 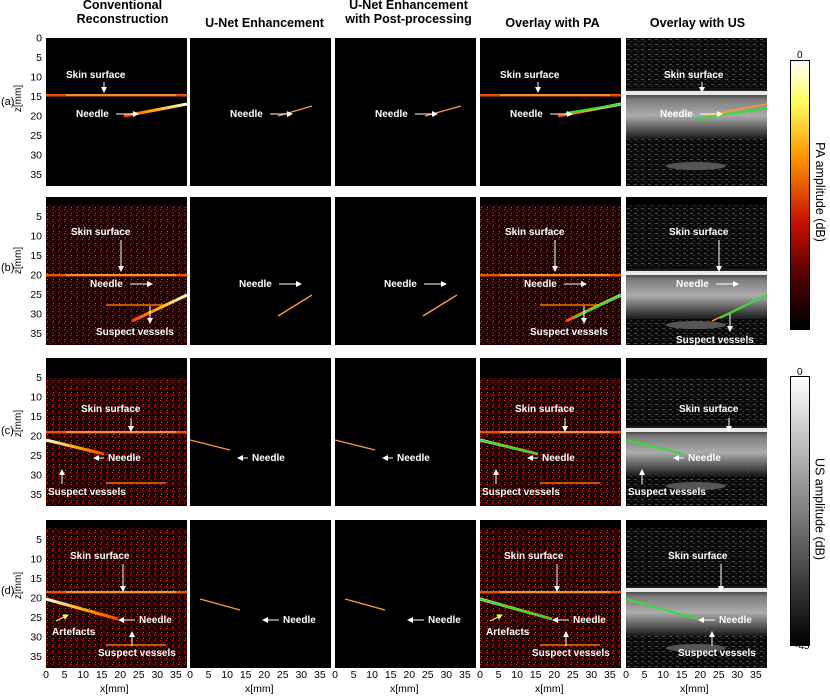 What do you see at coordinates (698, 556) in the screenshot?
I see `skin-label-r3-c4: Skin surface` at bounding box center [698, 556].